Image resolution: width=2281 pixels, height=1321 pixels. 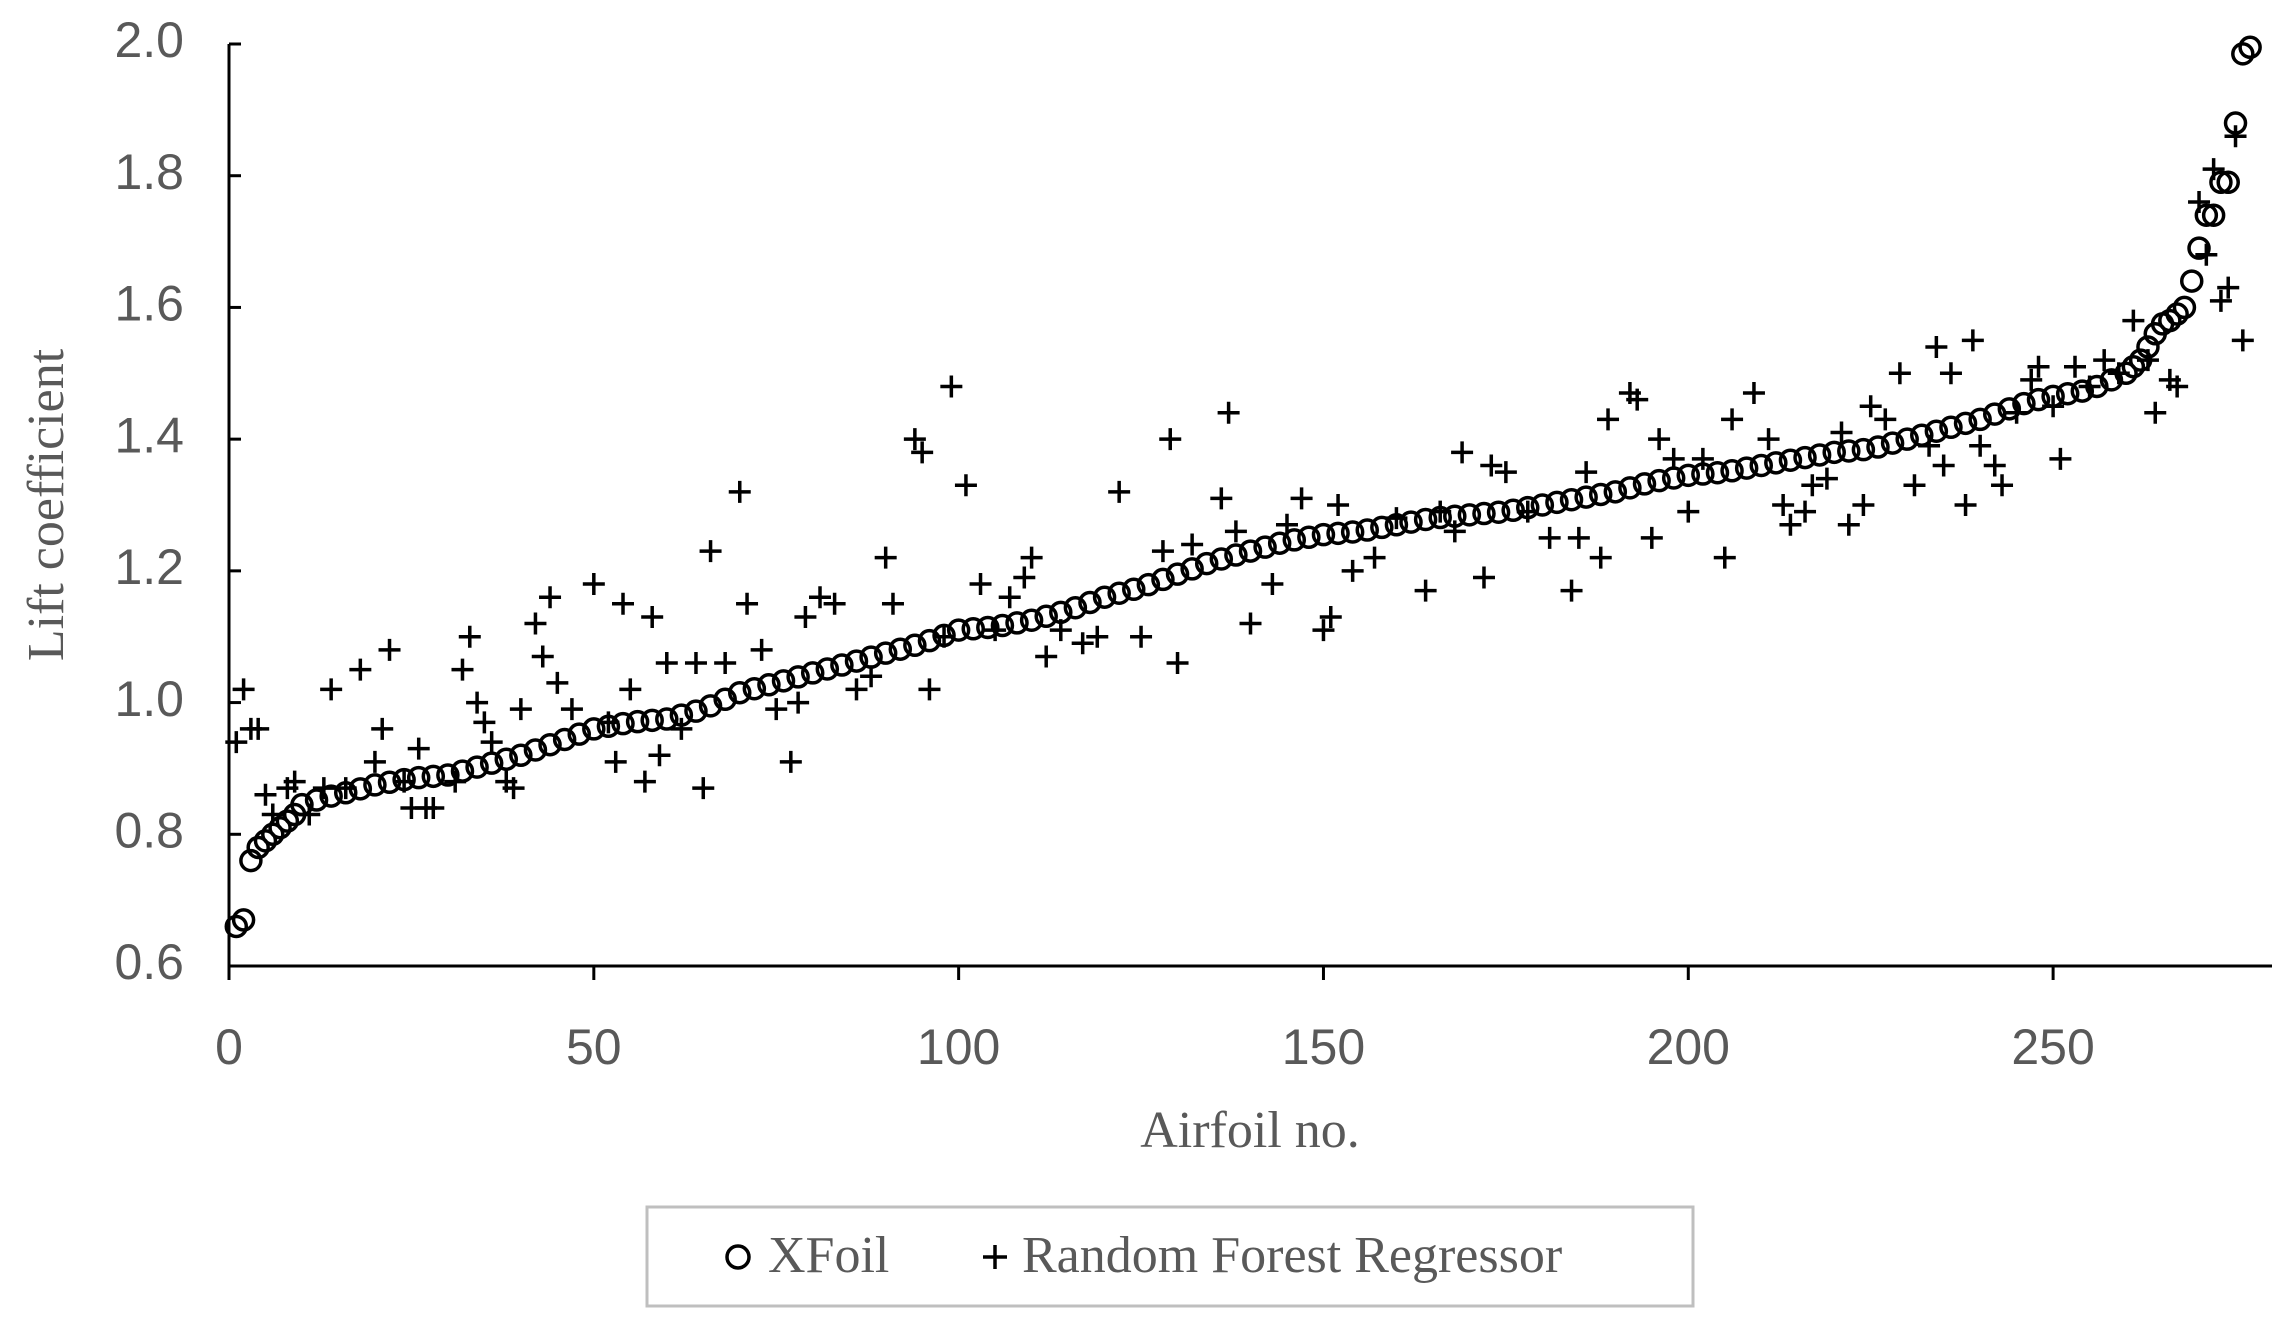 What do you see at coordinates (1250, 1130) in the screenshot?
I see `x-axis-title: Airfoil no.` at bounding box center [1250, 1130].